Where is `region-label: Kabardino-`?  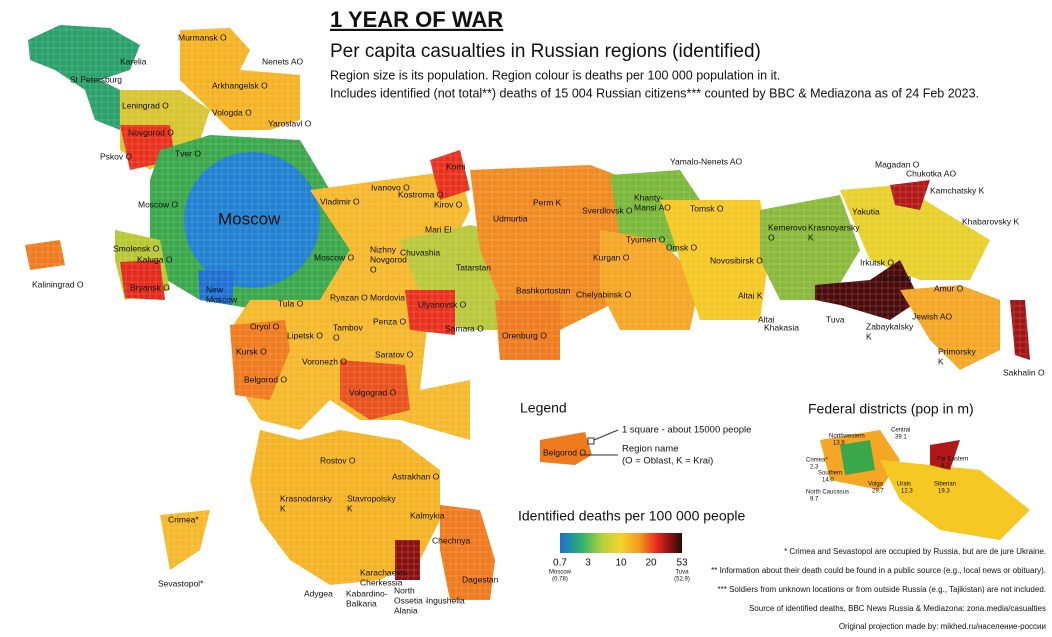 region-label: Kabardino- is located at coordinates (367, 593).